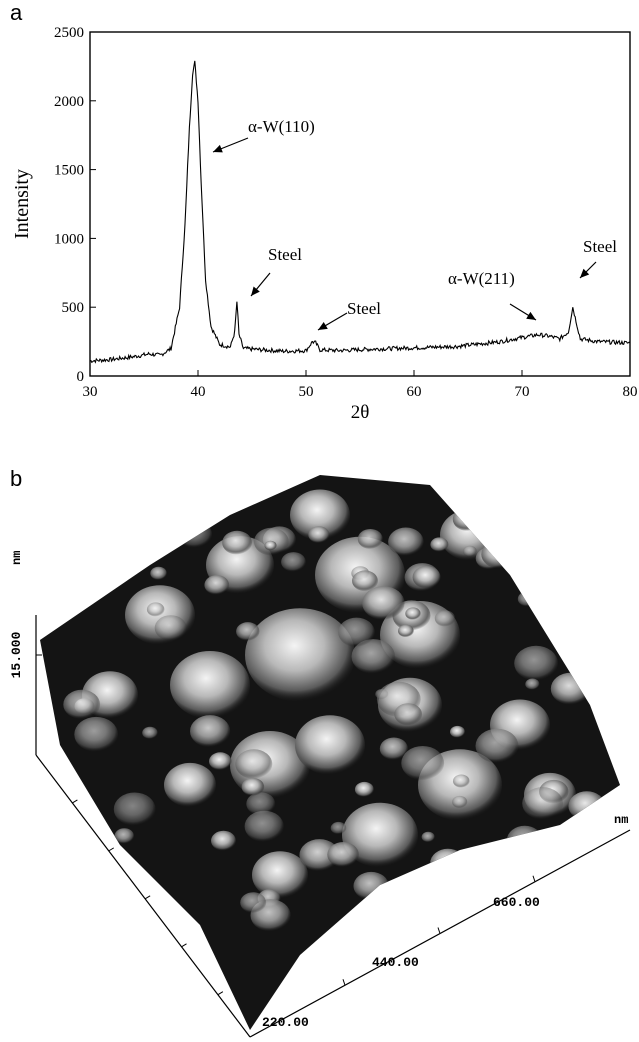 The height and width of the screenshot is (1042, 639). I want to click on y-tick-label: 500, so click(73, 308).